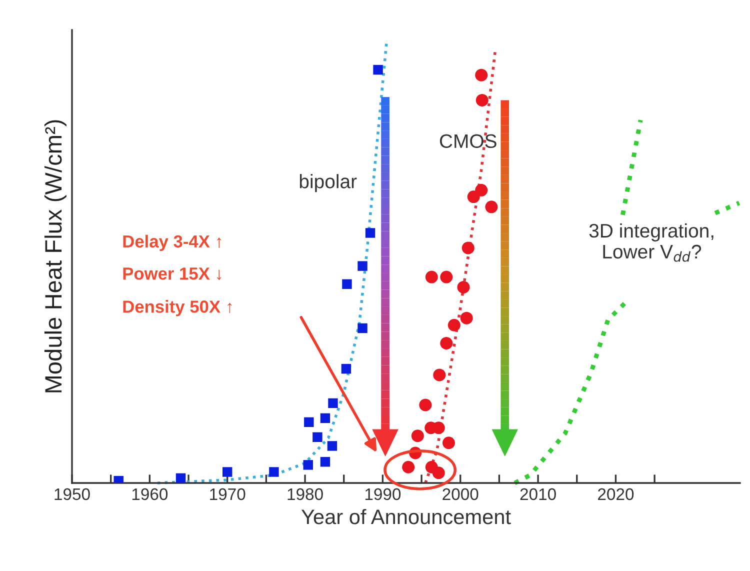 This screenshot has height=571, width=750. What do you see at coordinates (228, 494) in the screenshot?
I see `x-tick-label: 1970` at bounding box center [228, 494].